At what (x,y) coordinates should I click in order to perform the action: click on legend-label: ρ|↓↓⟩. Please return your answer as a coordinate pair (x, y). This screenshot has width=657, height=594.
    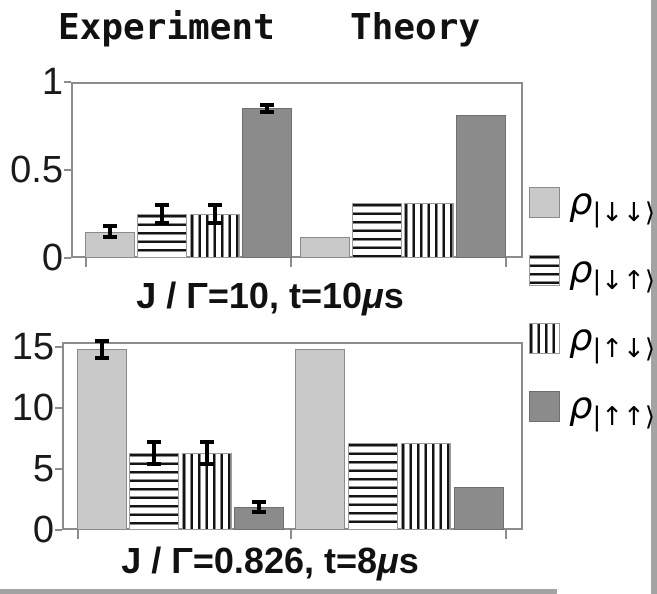
    Looking at the image, I should click on (612, 204).